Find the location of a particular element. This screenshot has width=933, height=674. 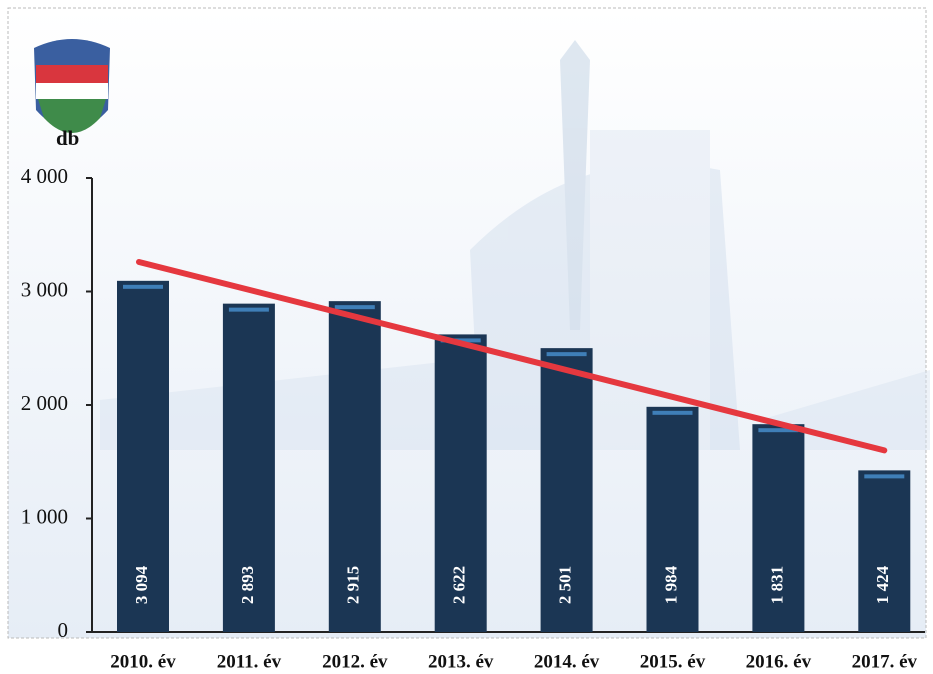

value-label: 2 915 is located at coordinates (353, 585).